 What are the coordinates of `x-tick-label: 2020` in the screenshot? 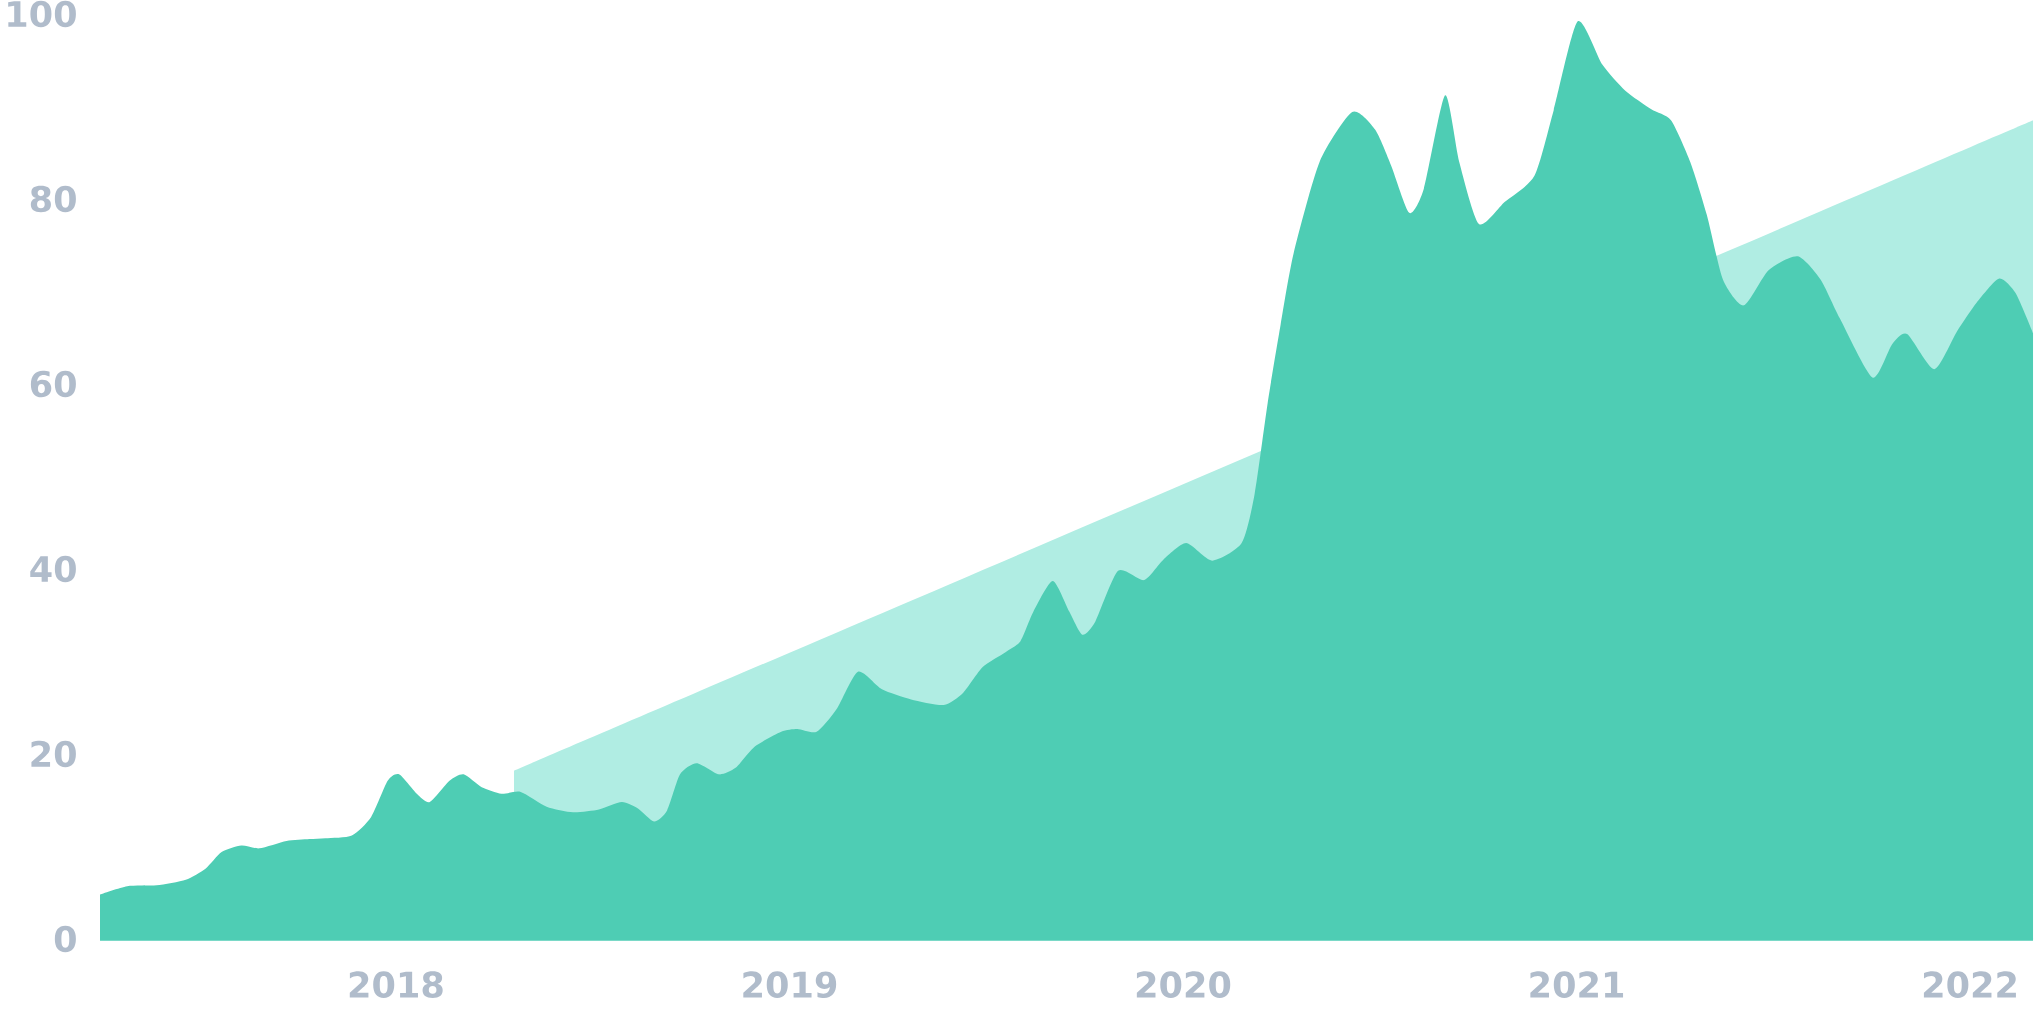 It's located at (1183, 984).